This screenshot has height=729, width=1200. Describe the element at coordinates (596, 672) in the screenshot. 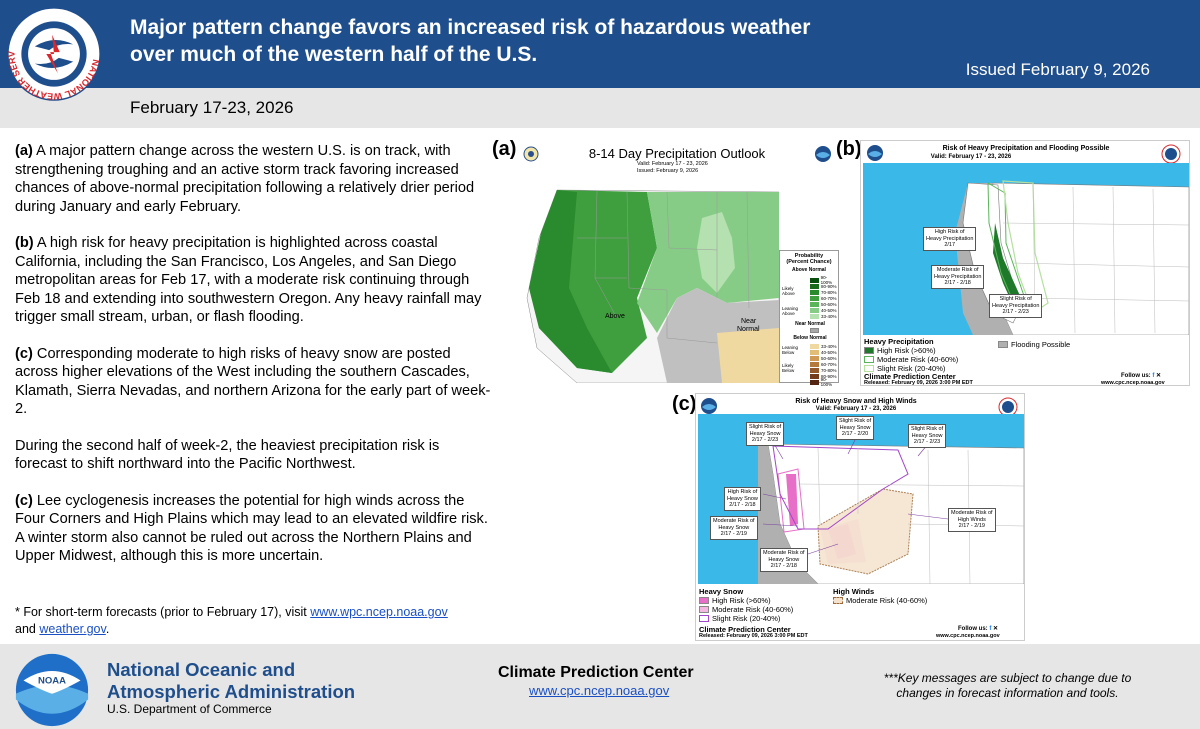

I see `cpc-name: Climate Prediction Center` at that location.